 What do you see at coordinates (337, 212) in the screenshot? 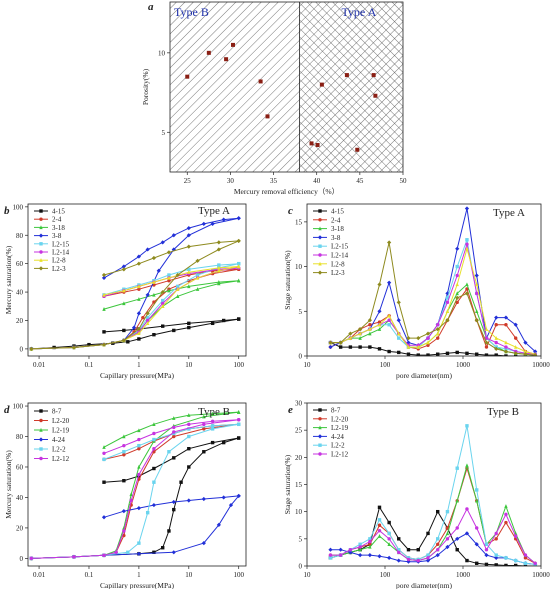
I see `legend-label: 4-15` at bounding box center [337, 212].